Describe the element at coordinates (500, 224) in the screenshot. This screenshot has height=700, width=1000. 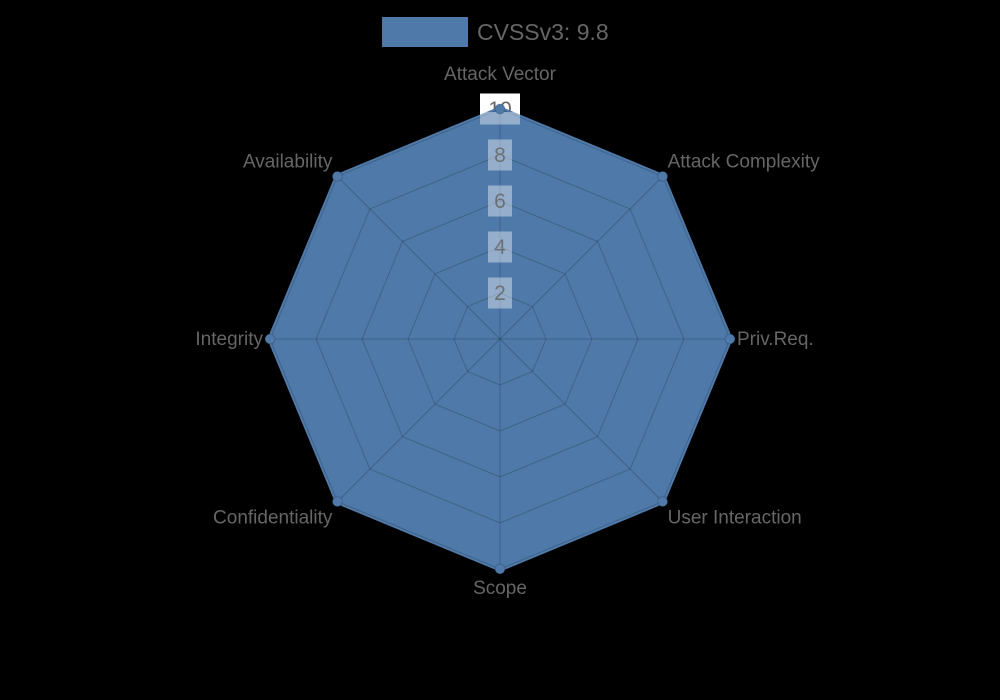
I see `tick-layer: 2 4 6 8` at that location.